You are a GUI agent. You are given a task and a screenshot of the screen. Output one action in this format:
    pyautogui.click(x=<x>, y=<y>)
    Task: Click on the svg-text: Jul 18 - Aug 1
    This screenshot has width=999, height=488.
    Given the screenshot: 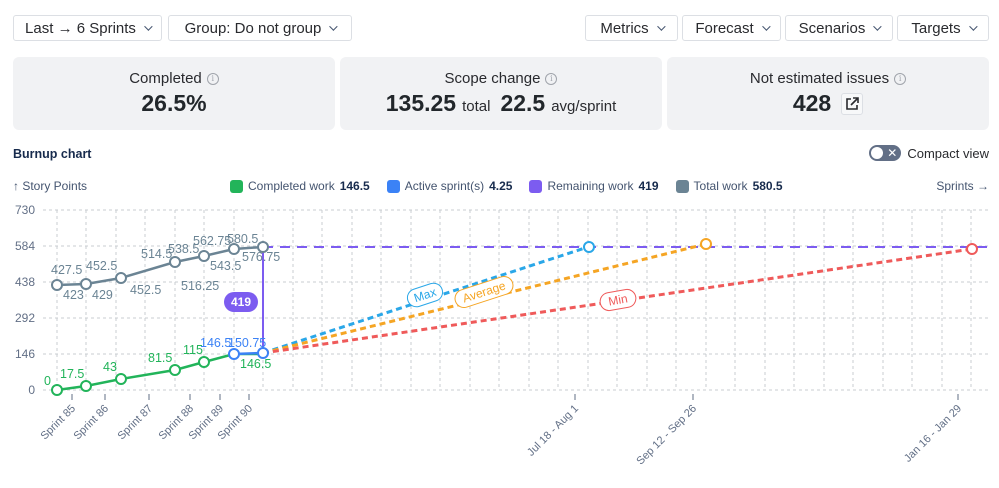 What is the action you would take?
    pyautogui.click(x=553, y=431)
    